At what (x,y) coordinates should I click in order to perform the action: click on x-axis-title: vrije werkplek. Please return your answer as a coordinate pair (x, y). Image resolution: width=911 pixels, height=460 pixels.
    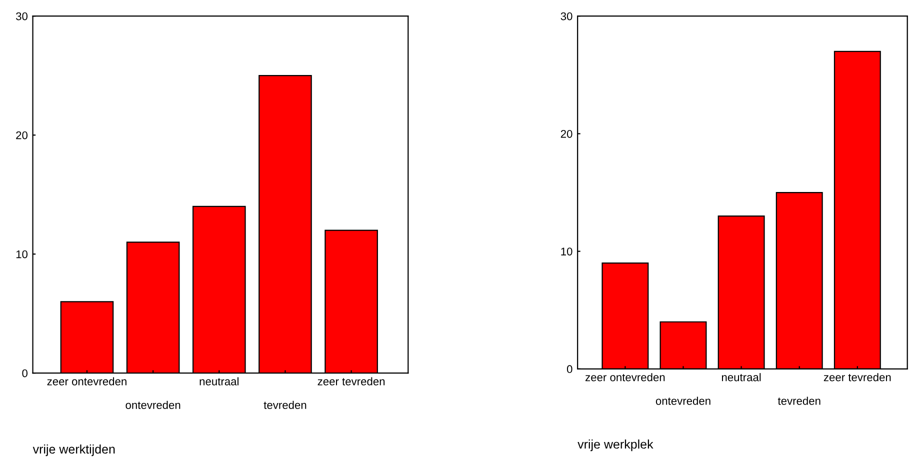
    Looking at the image, I should click on (616, 445).